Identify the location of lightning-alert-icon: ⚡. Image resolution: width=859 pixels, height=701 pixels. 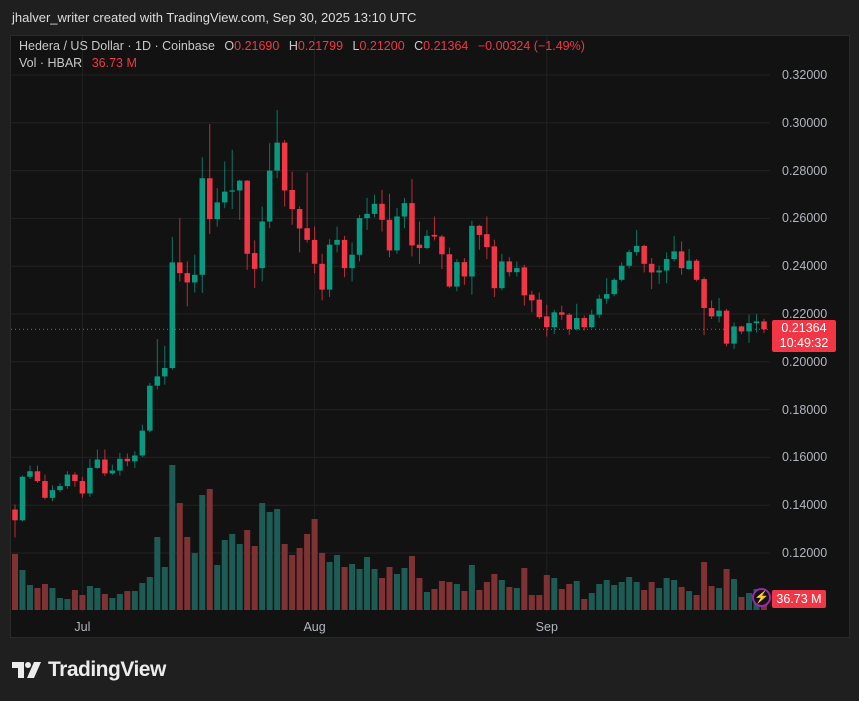
(761, 597).